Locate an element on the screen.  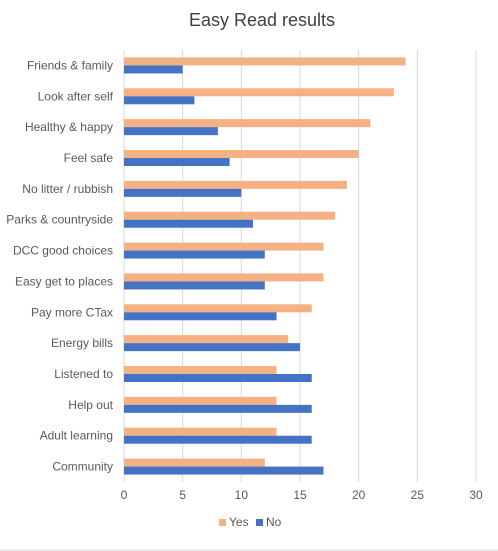
category-label: Feel safe is located at coordinates (89, 158).